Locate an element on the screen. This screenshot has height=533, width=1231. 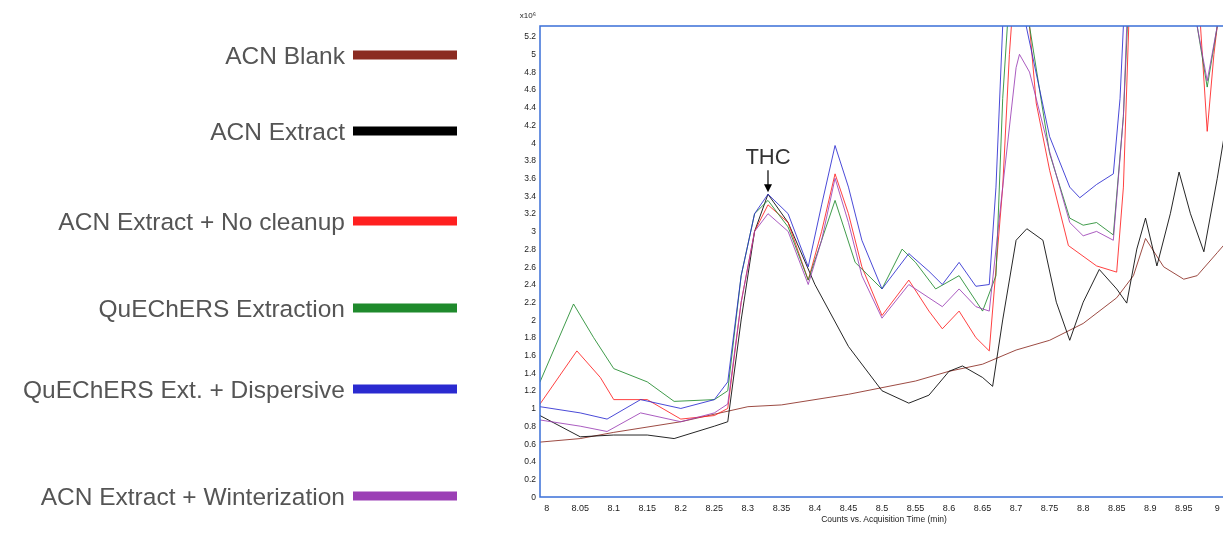
legend-label: ACN Extract is located at coordinates (278, 131).